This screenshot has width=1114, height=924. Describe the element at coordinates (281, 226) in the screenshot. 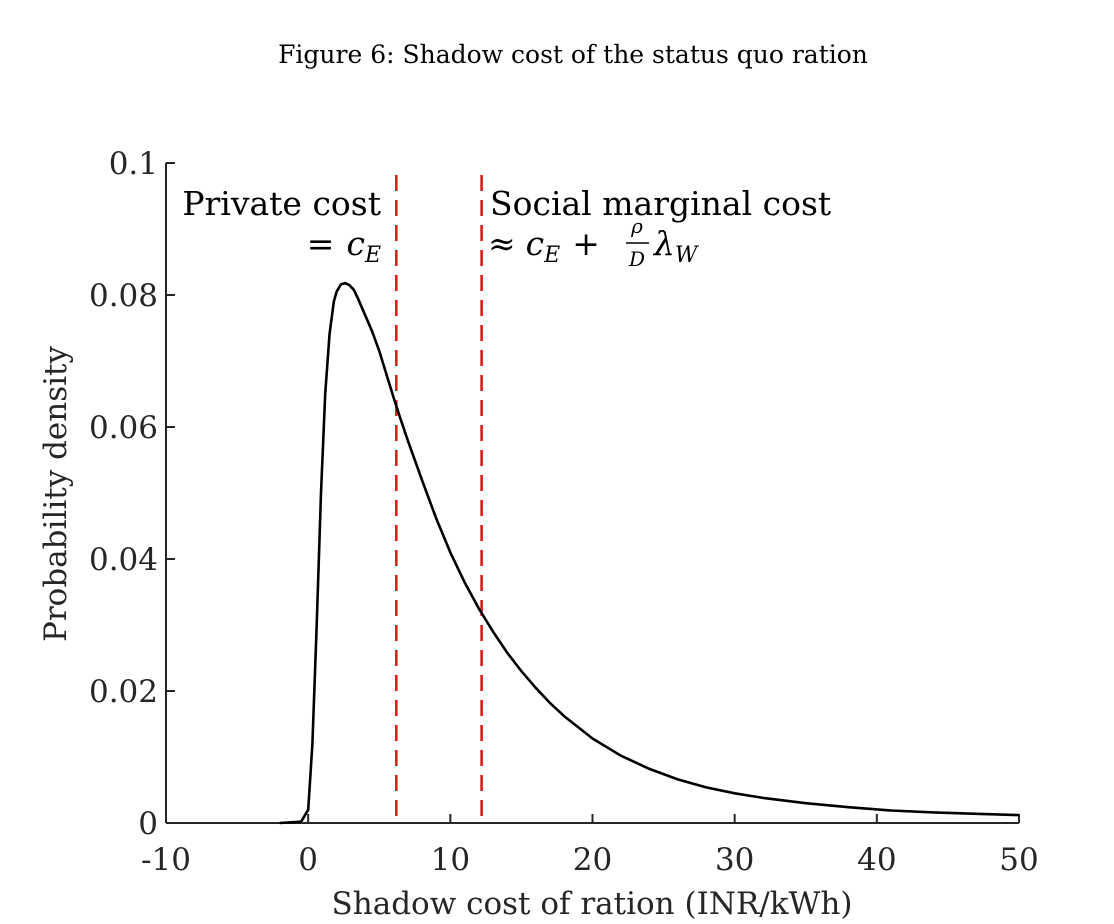

I see `annotation-private-cost: Private cost = cE` at that location.